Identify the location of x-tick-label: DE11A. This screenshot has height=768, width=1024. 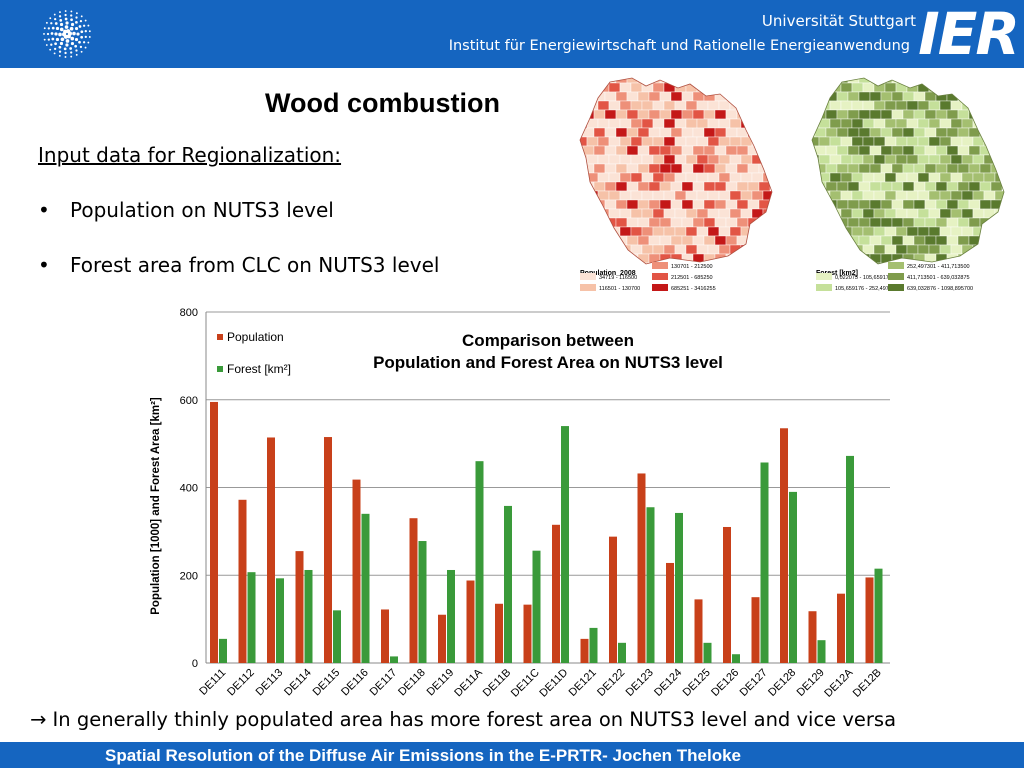
(468, 682).